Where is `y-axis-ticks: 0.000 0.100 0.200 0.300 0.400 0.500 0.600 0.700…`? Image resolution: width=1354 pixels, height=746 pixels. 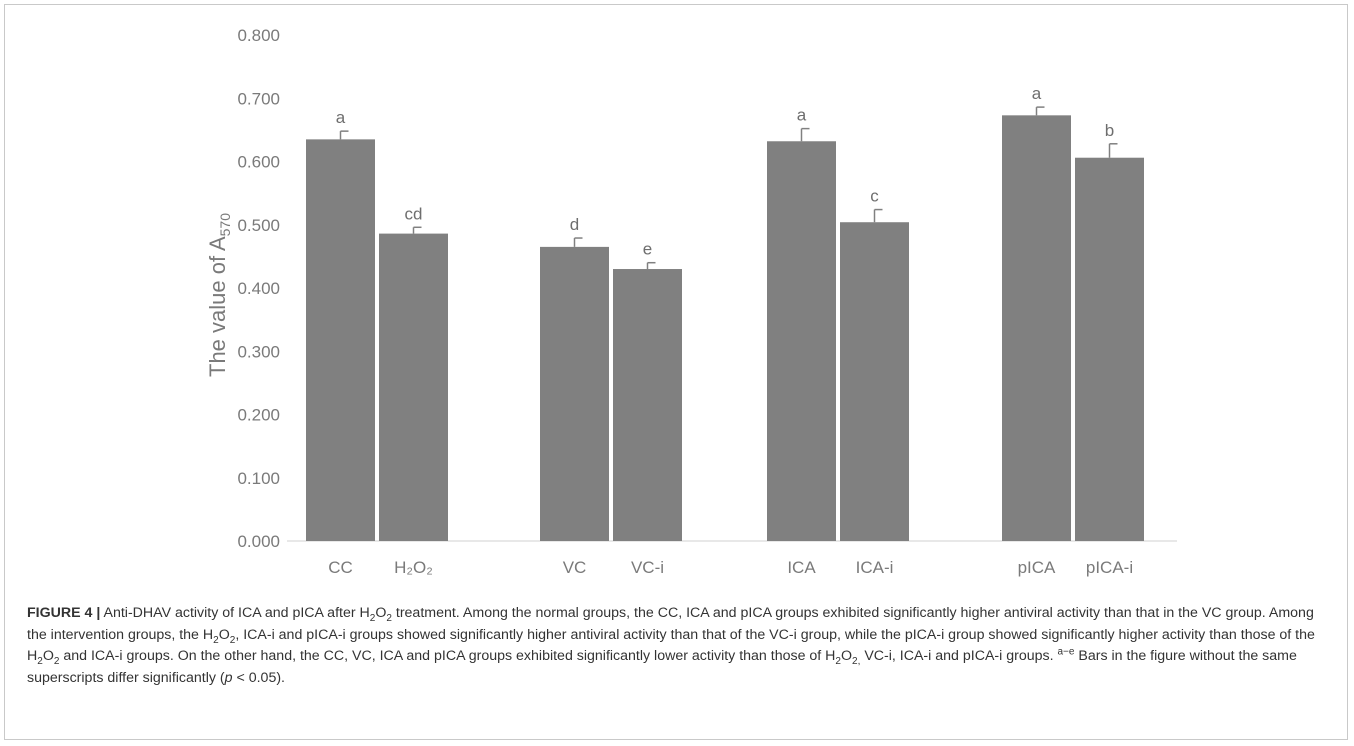
y-axis-ticks: 0.000 0.100 0.200 0.300 0.400 0.500 0.600 0.700… is located at coordinates (258, 288).